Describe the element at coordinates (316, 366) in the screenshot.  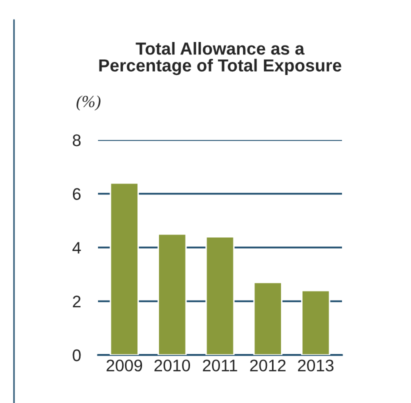
I see `x-tick-label: 2013` at that location.